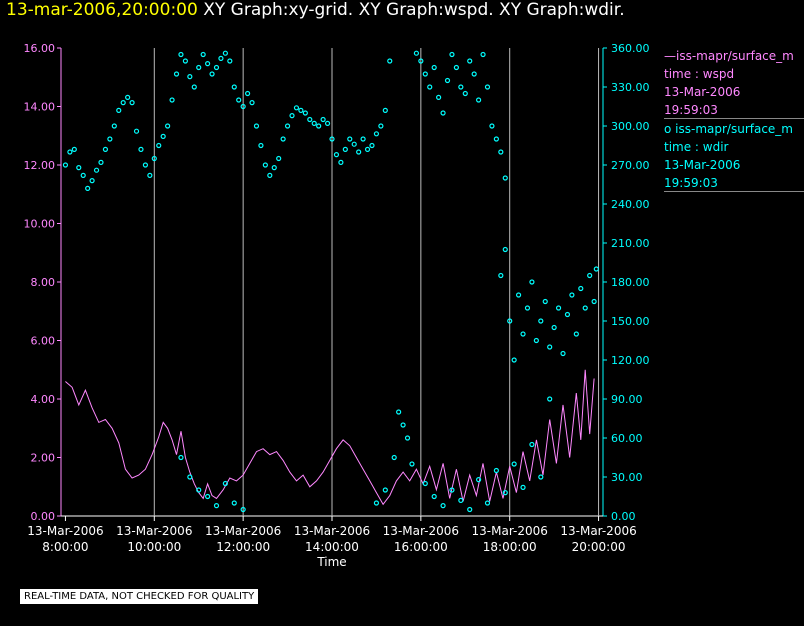 Image resolution: width=804 pixels, height=626 pixels. Describe the element at coordinates (630, 360) in the screenshot. I see `right-tick-label: 120.00` at that location.